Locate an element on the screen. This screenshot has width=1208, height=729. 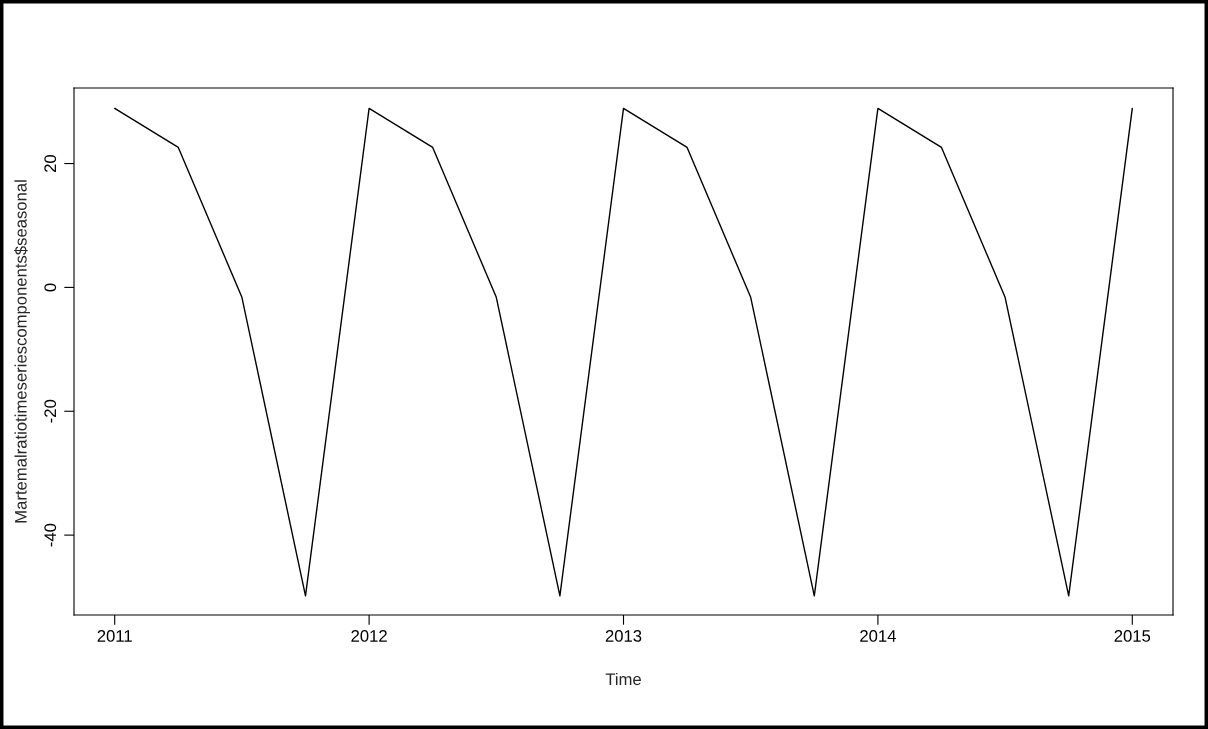
x-tick-label: 2015 is located at coordinates (1132, 636).